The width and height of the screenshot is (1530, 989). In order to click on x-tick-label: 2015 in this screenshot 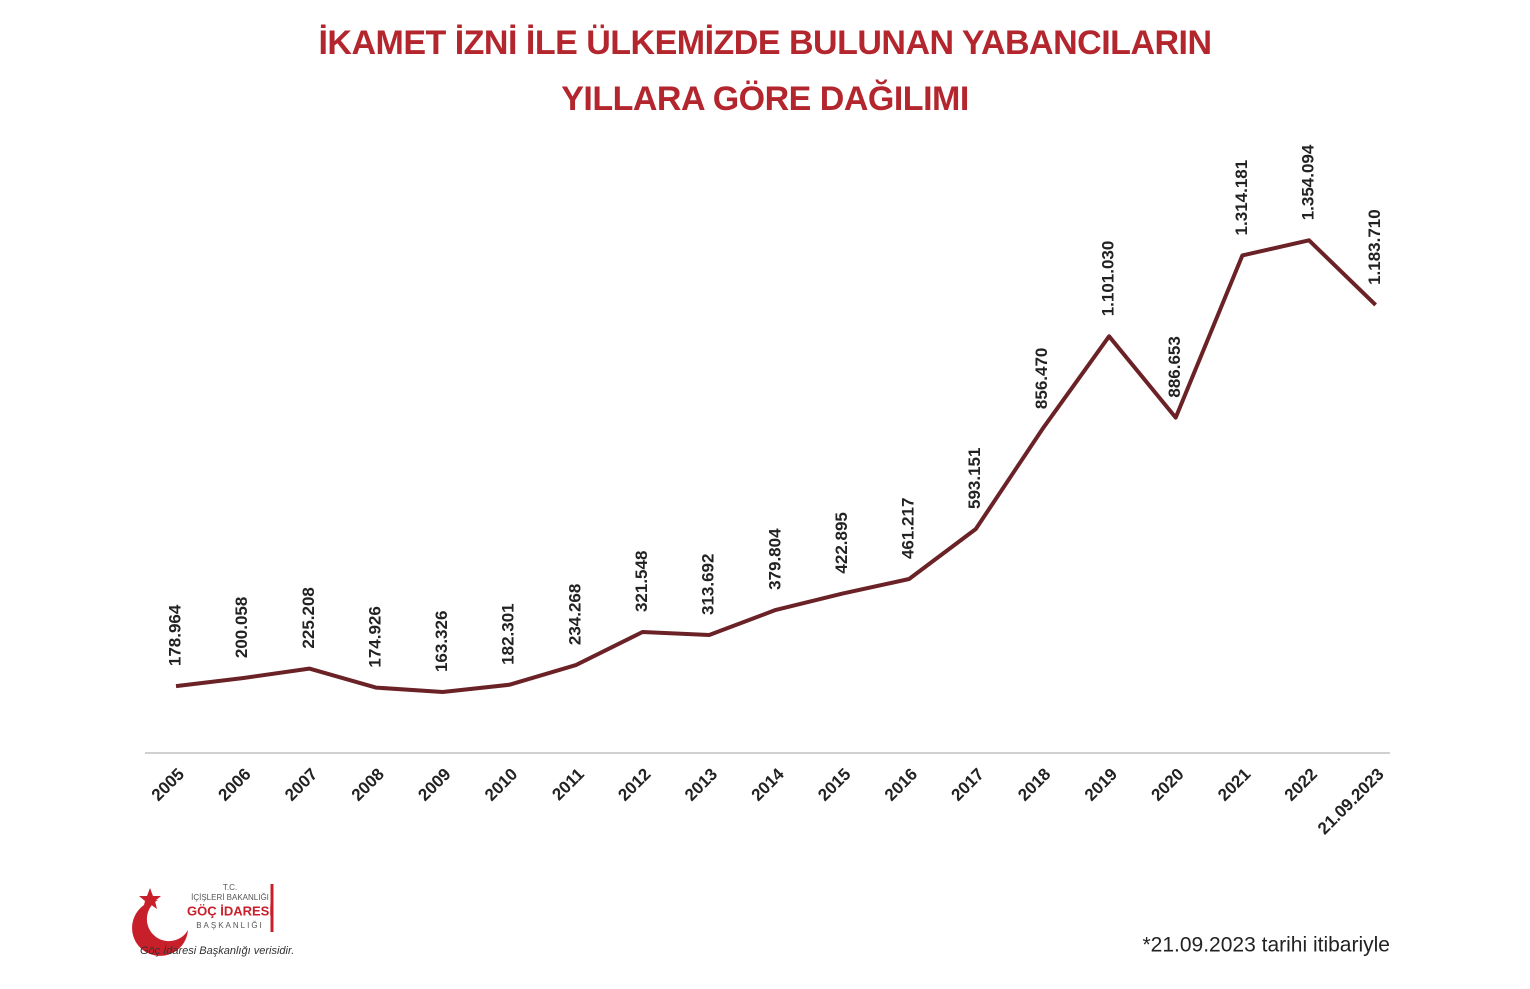, I will do `click(834, 785)`.